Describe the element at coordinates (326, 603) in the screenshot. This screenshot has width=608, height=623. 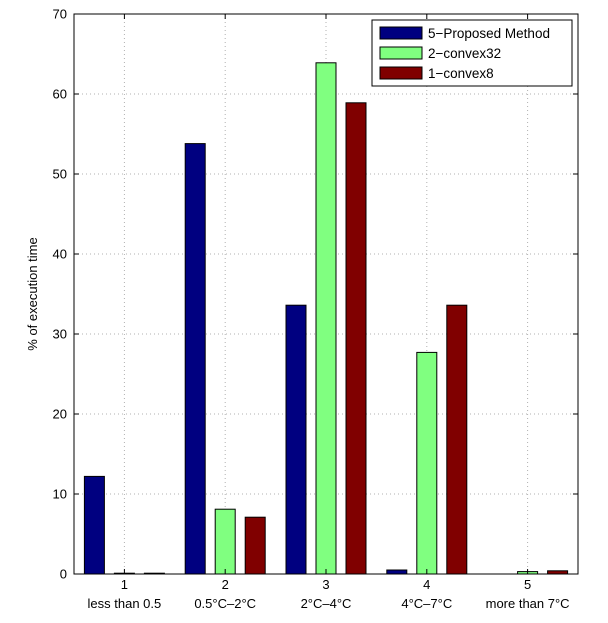
I see `x-tick-sublabel: 2°C–4°C` at that location.